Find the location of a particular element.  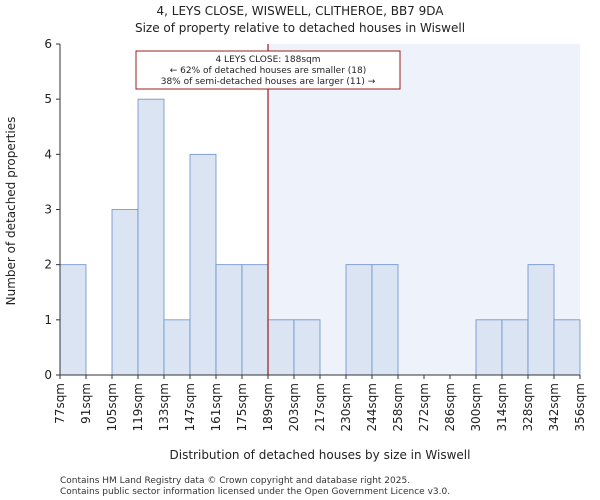

y-ticks-group: 0 1 2 3 4 5 6 is located at coordinates (52, 209).